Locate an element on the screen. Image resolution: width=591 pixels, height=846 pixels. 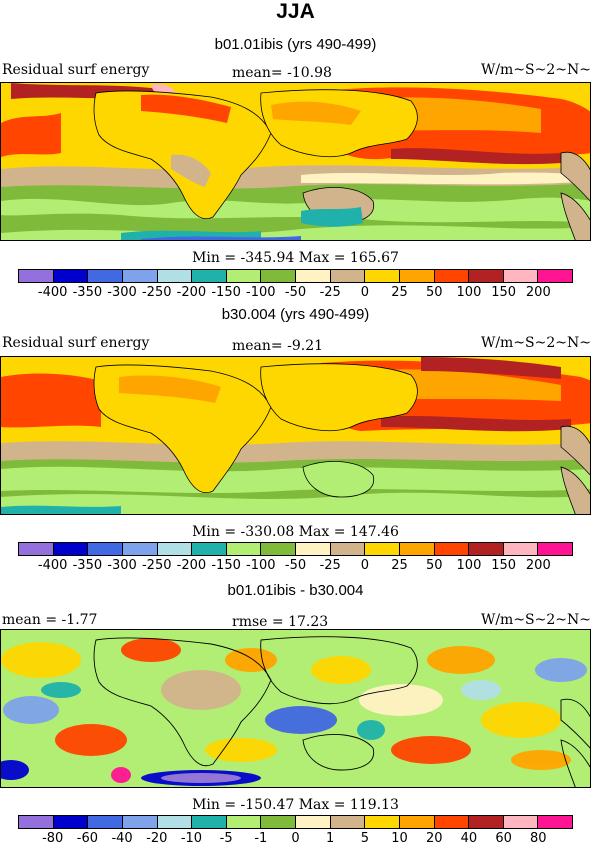
colorbar-tick-label: 20 is located at coordinates (434, 838).